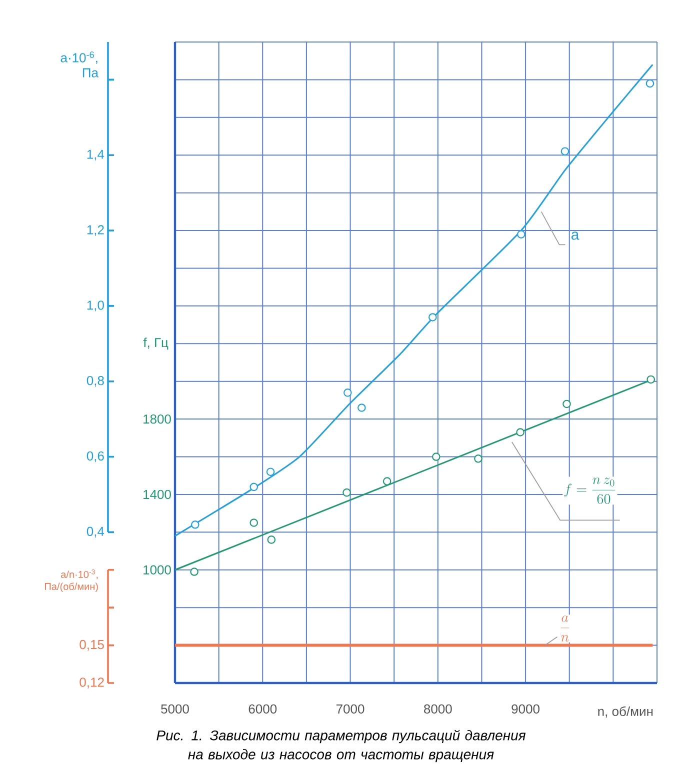 The height and width of the screenshot is (773, 682). Describe the element at coordinates (95, 532) in the screenshot. I see `y-tick-label: 0,4` at that location.